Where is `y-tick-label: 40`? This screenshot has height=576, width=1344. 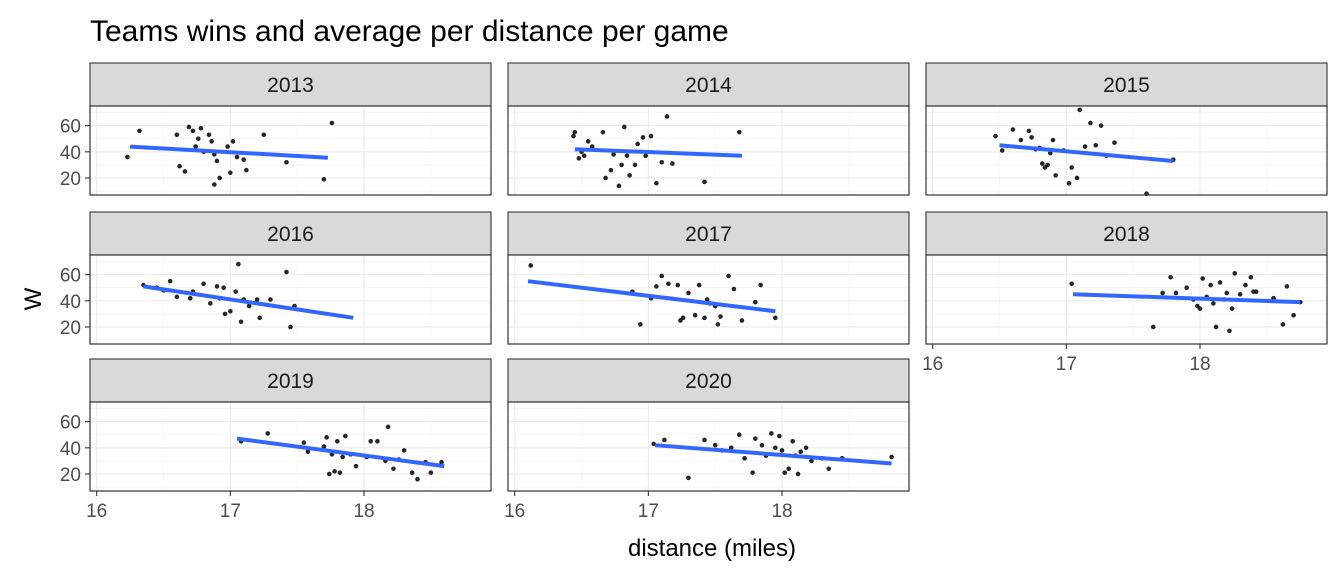 y-tick-label: 40 is located at coordinates (70, 153).